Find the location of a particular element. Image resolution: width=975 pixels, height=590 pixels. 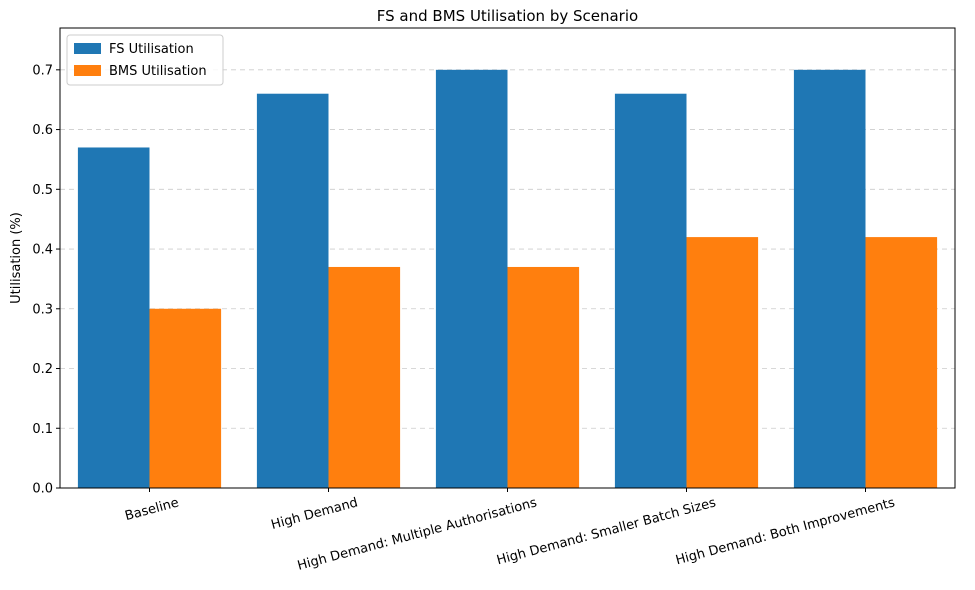

y-axis: 0.0 0.1 0.2 0.3 0.4 0.5 0.6 0.7 is located at coordinates (46, 280).